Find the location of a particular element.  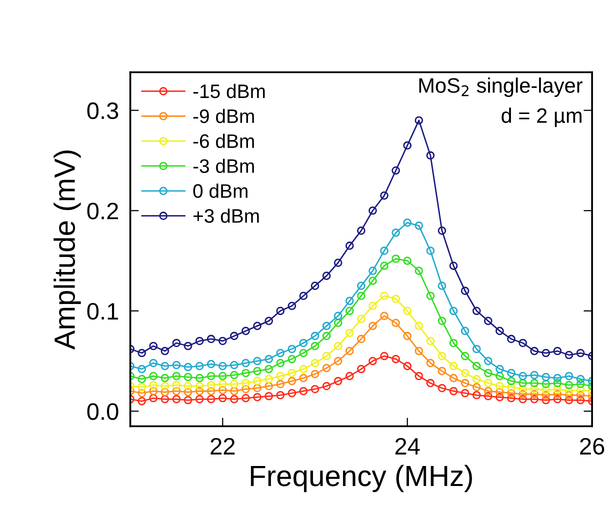

legend-label: -9 dBm is located at coordinates (223, 116).